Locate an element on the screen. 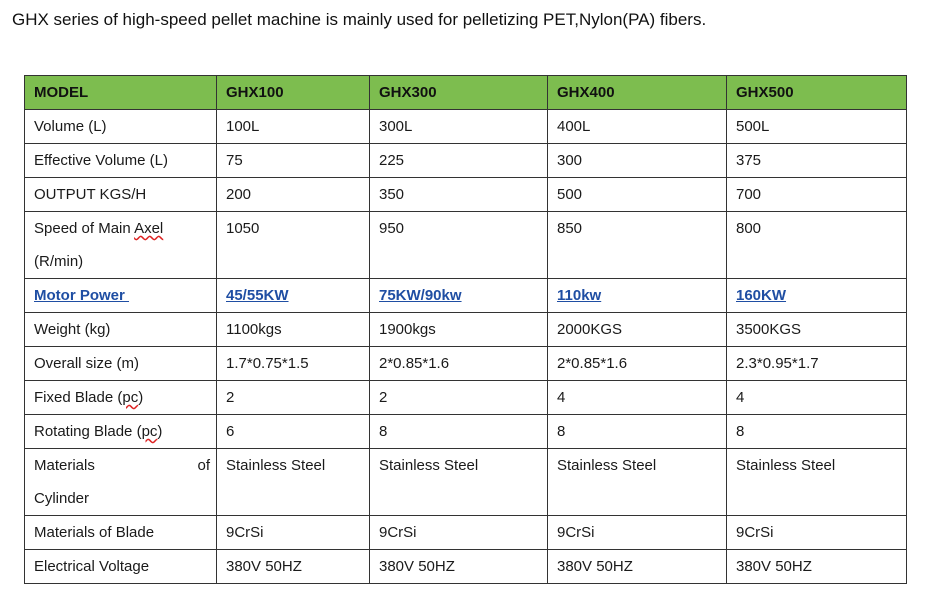 This screenshot has height=600, width=930. table-cell: 400L is located at coordinates (637, 126).